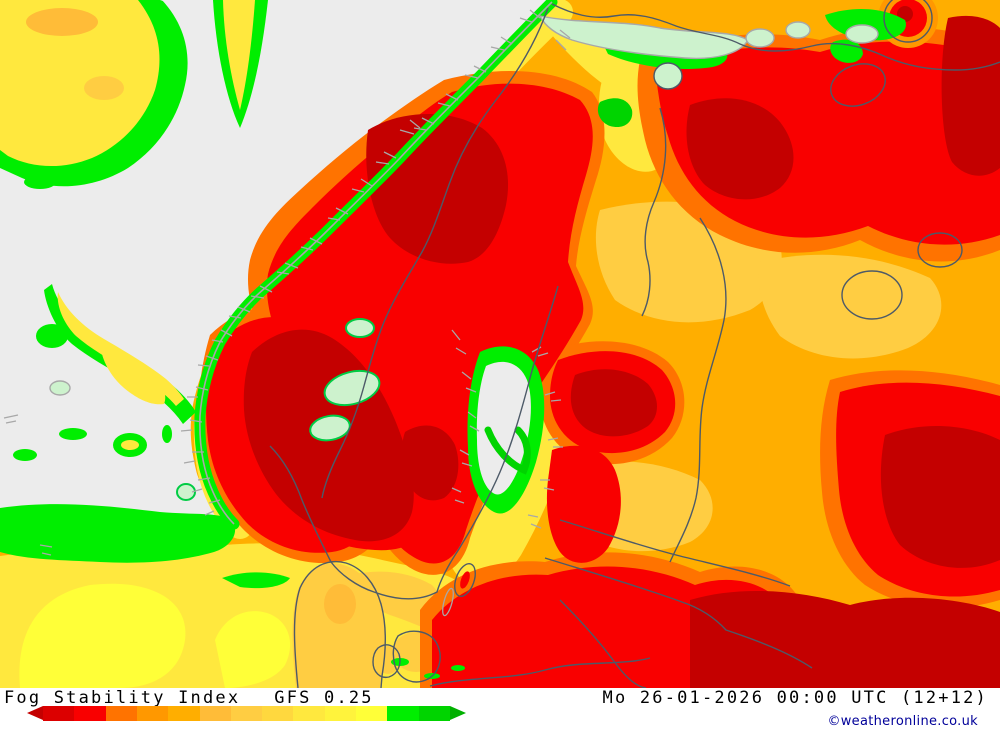  Describe the element at coordinates (60, 388) in the screenshot. I see `mint-island-west` at that location.